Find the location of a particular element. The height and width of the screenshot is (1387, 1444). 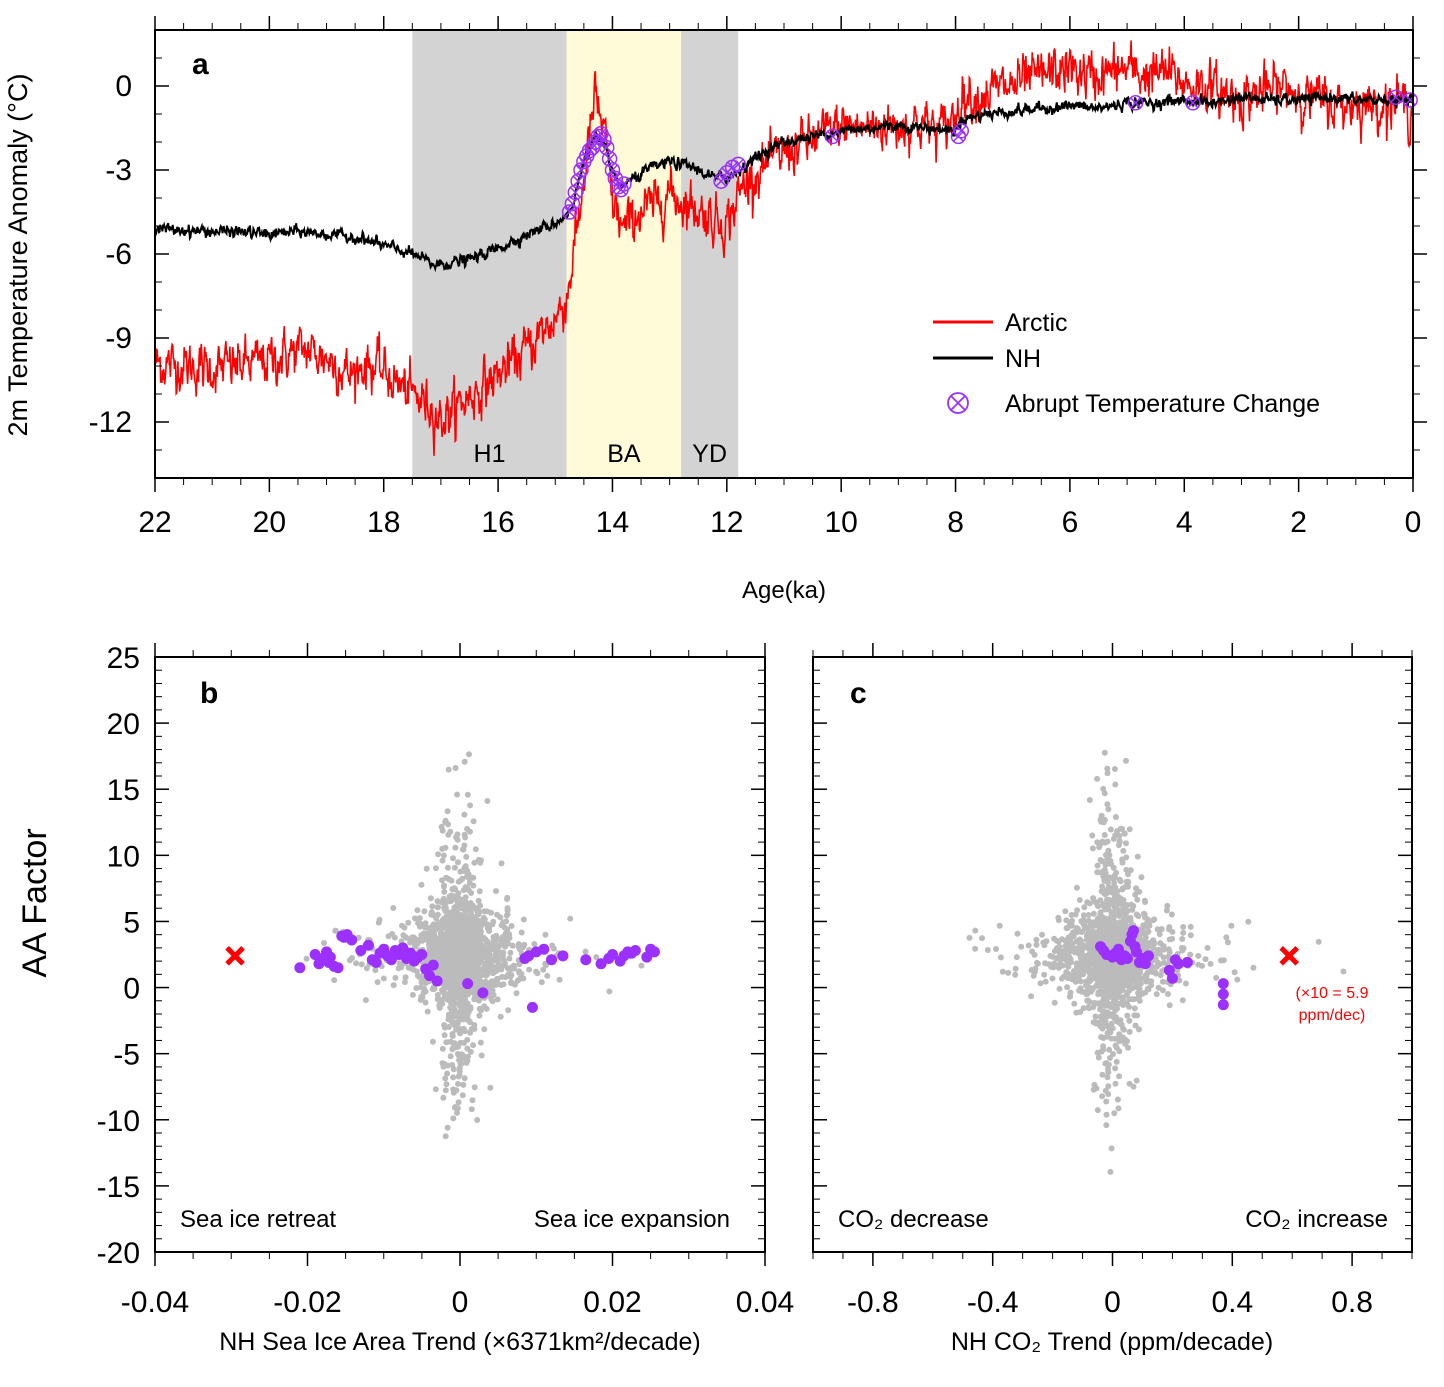

annotation-co2-increase: CO₂ increase is located at coordinates (1316, 1219).